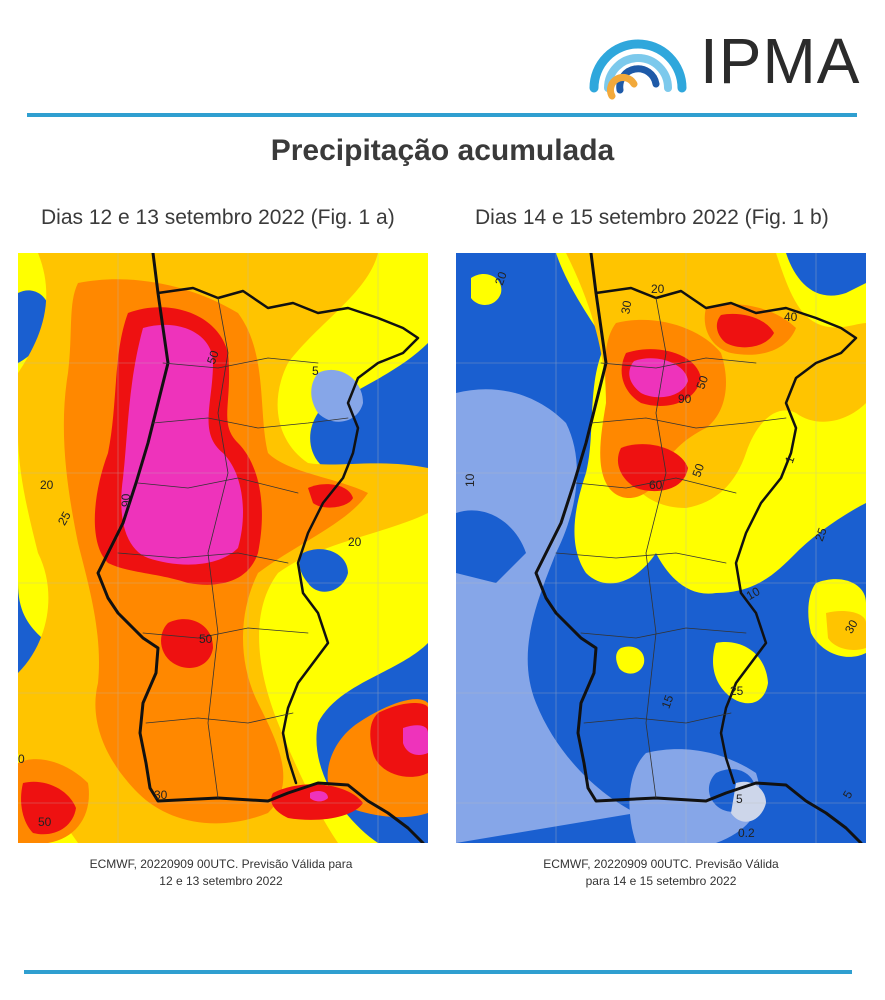 This screenshot has height=1000, width=885. Describe the element at coordinates (638, 69) in the screenshot. I see `ipma-arc-icon` at that location.